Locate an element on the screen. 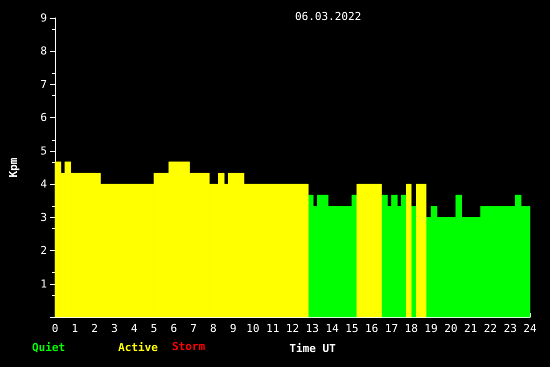 This screenshot has height=367, width=550. x-tick-label: 4 is located at coordinates (134, 328).